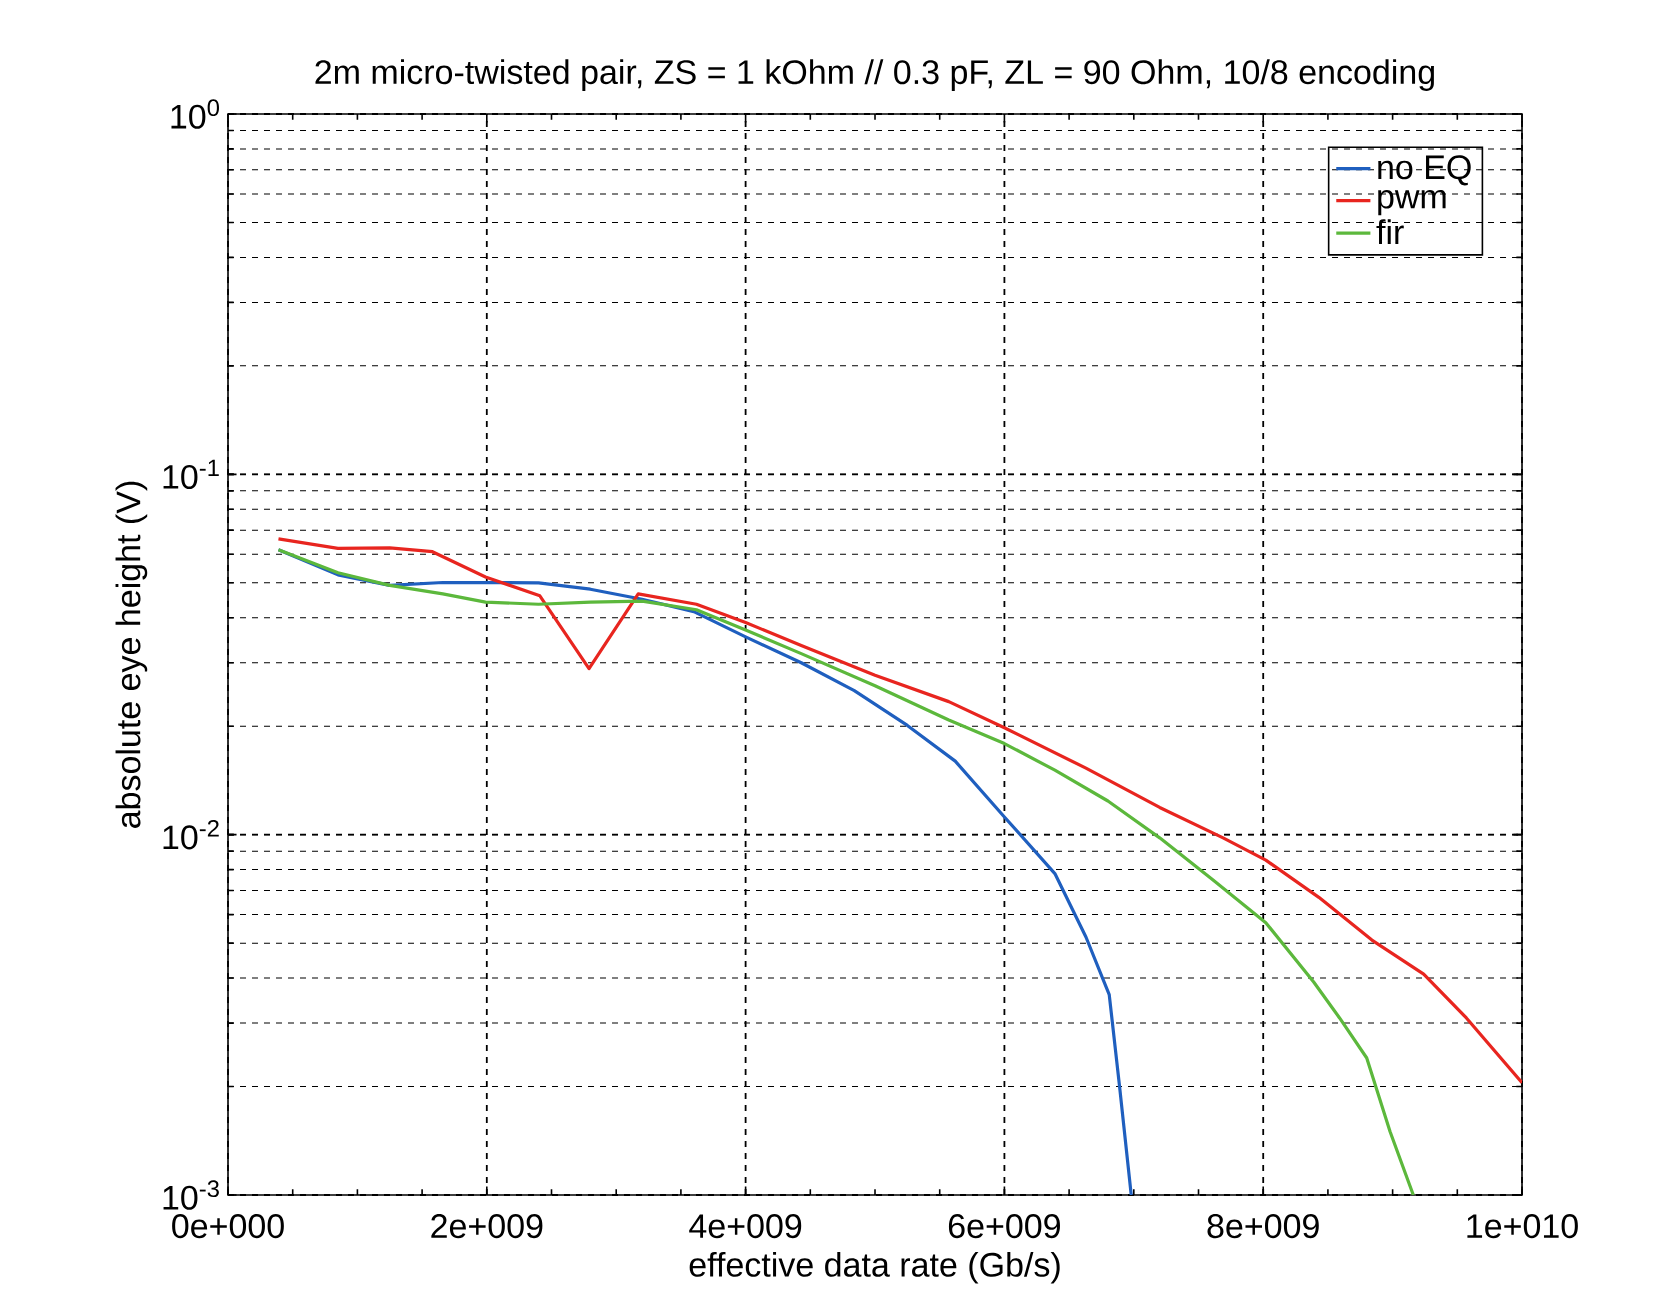  I want to click on x-tick-label: 1e+010, so click(1522, 1226).